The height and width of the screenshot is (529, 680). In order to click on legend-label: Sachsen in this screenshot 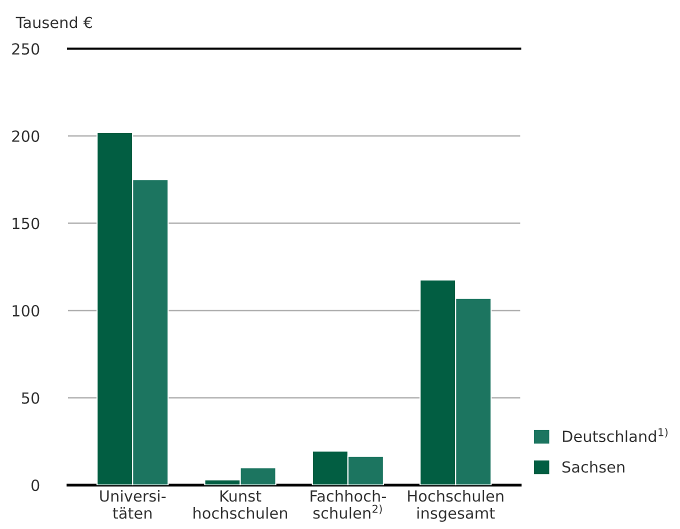, I will do `click(593, 466)`.